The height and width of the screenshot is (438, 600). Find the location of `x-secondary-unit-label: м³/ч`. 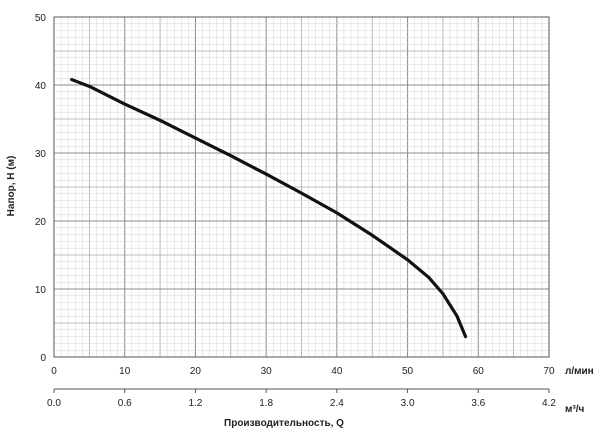

x-secondary-unit-label: м³/ч is located at coordinates (575, 409).